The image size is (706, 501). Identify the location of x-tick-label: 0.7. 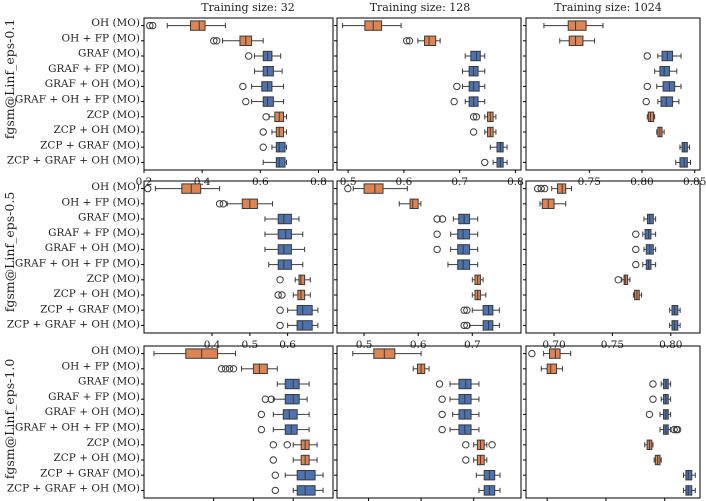
(459, 182).